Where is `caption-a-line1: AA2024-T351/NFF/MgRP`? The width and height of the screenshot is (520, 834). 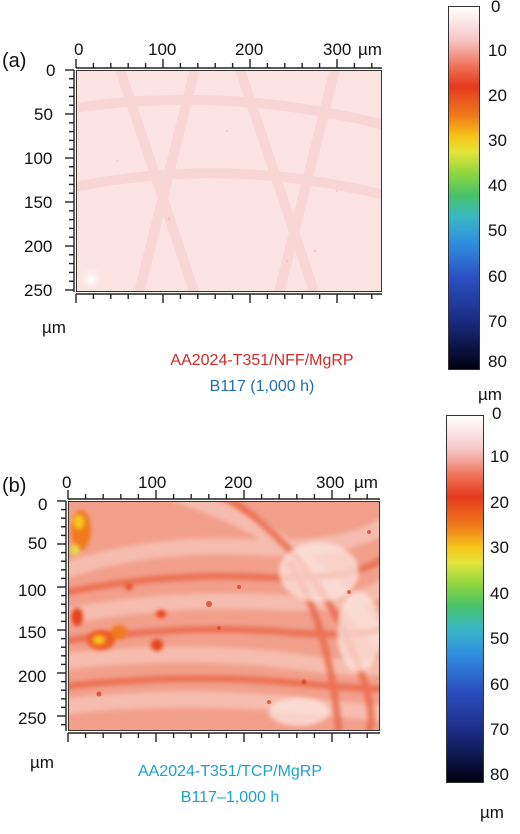 caption-a-line1: AA2024-T351/NFF/MgRP is located at coordinates (262, 360).